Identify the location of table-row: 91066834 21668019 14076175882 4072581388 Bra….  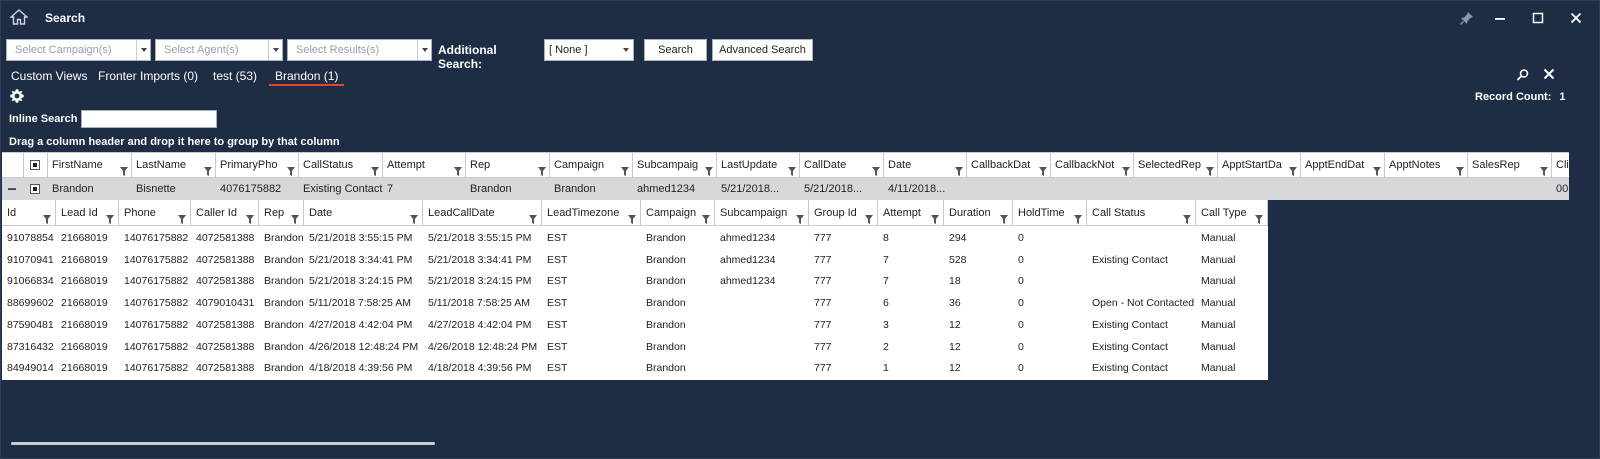
(635, 281).